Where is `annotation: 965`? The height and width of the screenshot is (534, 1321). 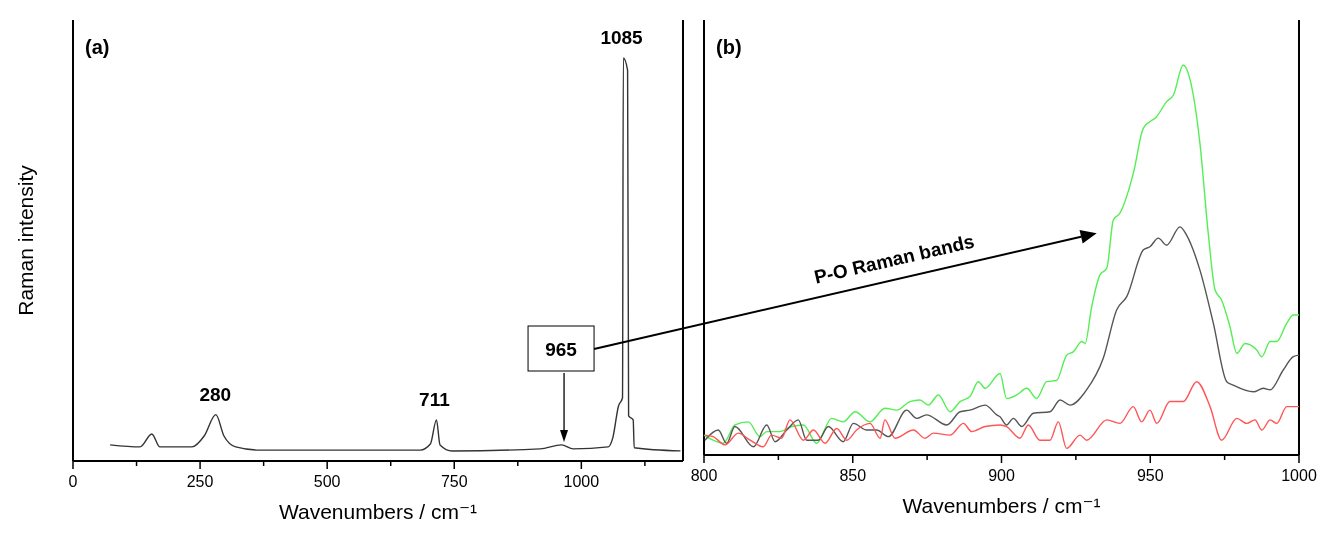
annotation: 965 is located at coordinates (561, 349).